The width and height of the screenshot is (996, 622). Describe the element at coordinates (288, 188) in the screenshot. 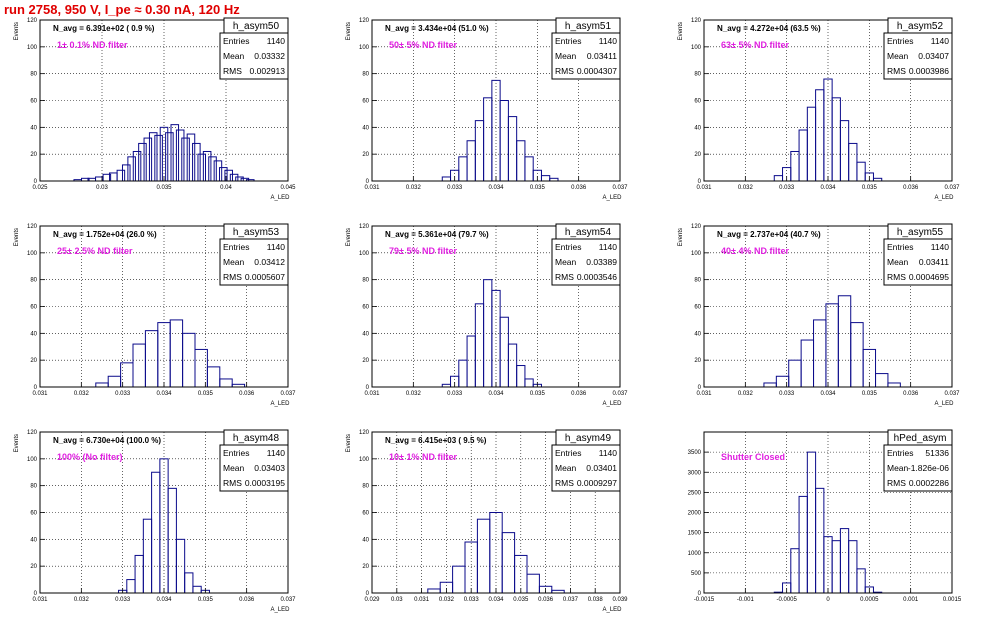

I see `x-tick-label: 0.045` at that location.